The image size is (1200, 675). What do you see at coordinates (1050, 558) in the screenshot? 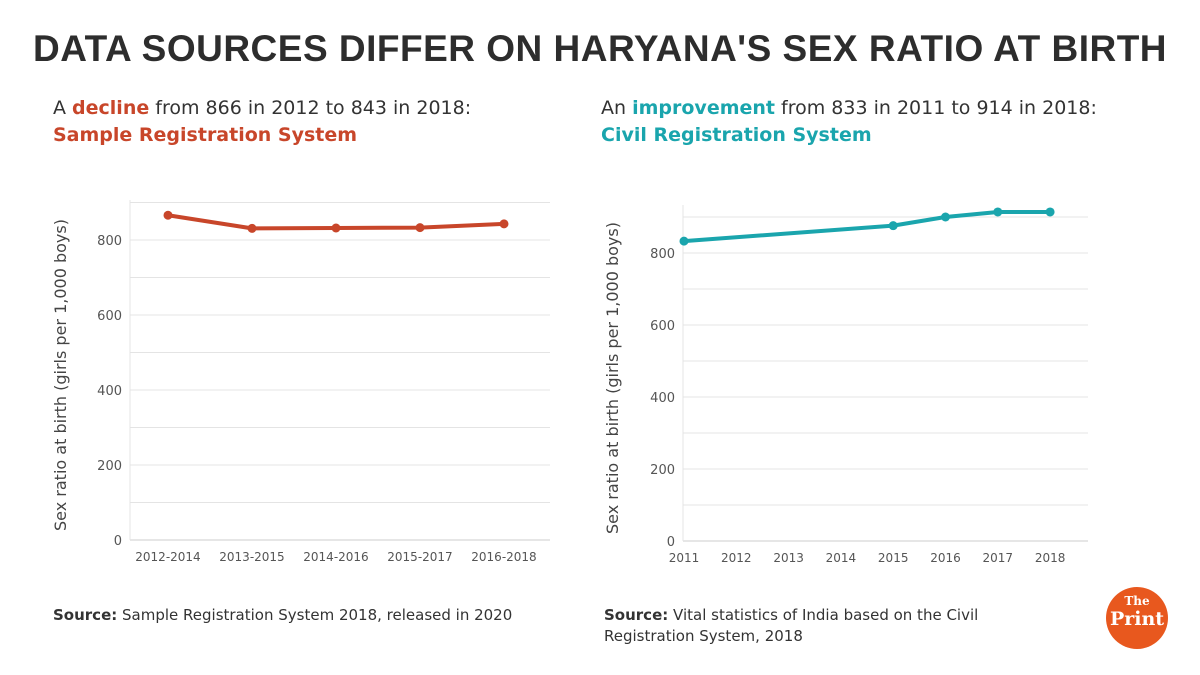
I see `x-tick-label: 2018` at bounding box center [1050, 558].